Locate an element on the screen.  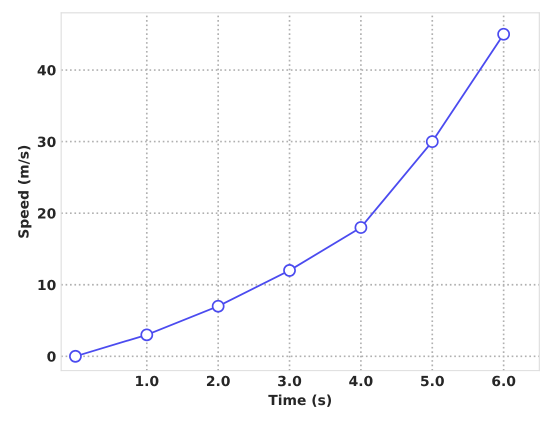
x-tick-label: 6.0 is located at coordinates (504, 381).